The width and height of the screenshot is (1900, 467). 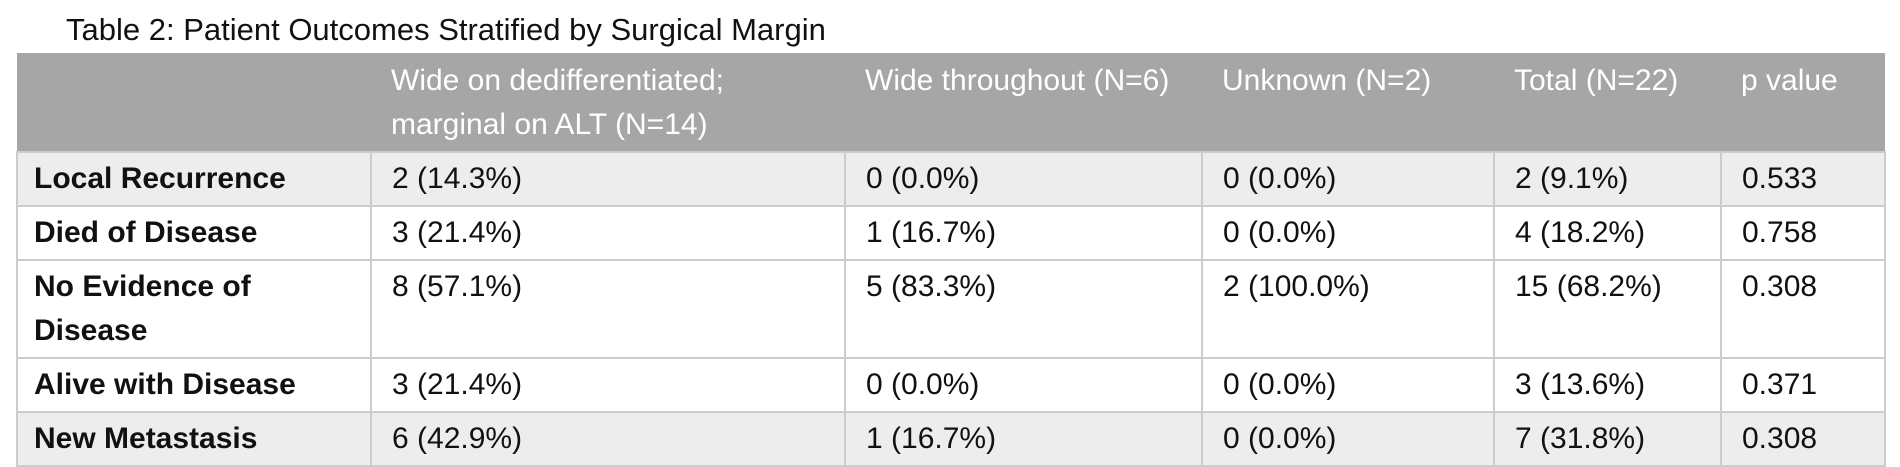 What do you see at coordinates (608, 179) in the screenshot?
I see `table-cell: 2 (14.3%)` at bounding box center [608, 179].